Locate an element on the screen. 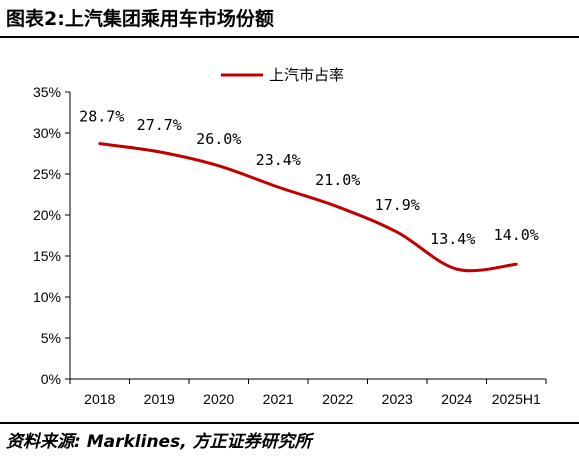  figure-title: 图表2:上汽集团乘用车市场份额 is located at coordinates (140, 19).